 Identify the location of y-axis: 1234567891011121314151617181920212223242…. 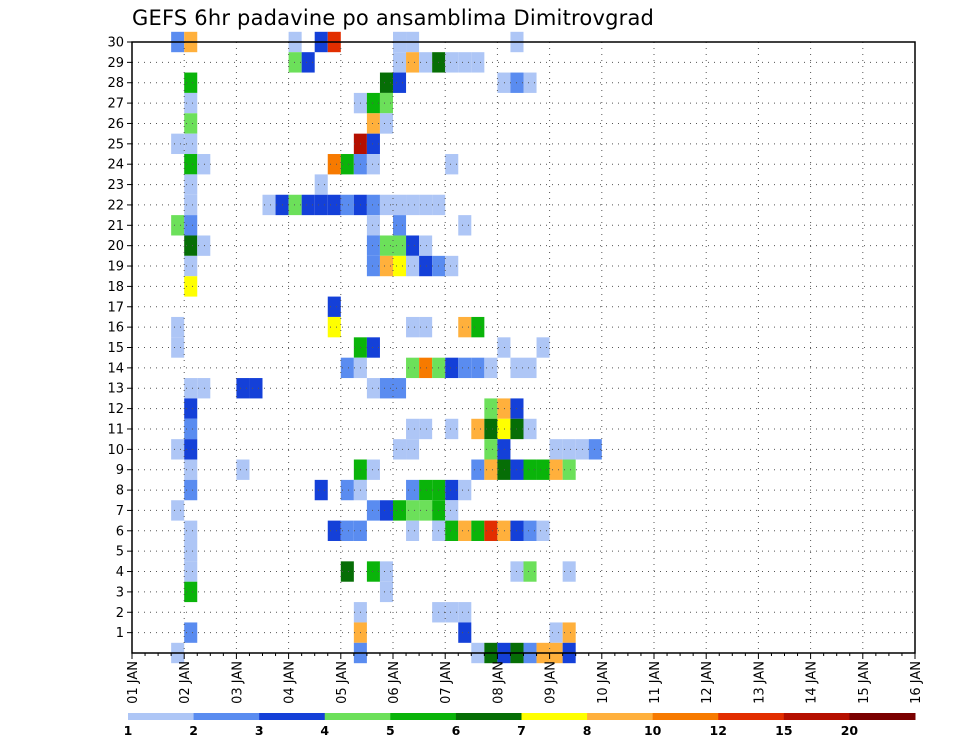
(119, 338).